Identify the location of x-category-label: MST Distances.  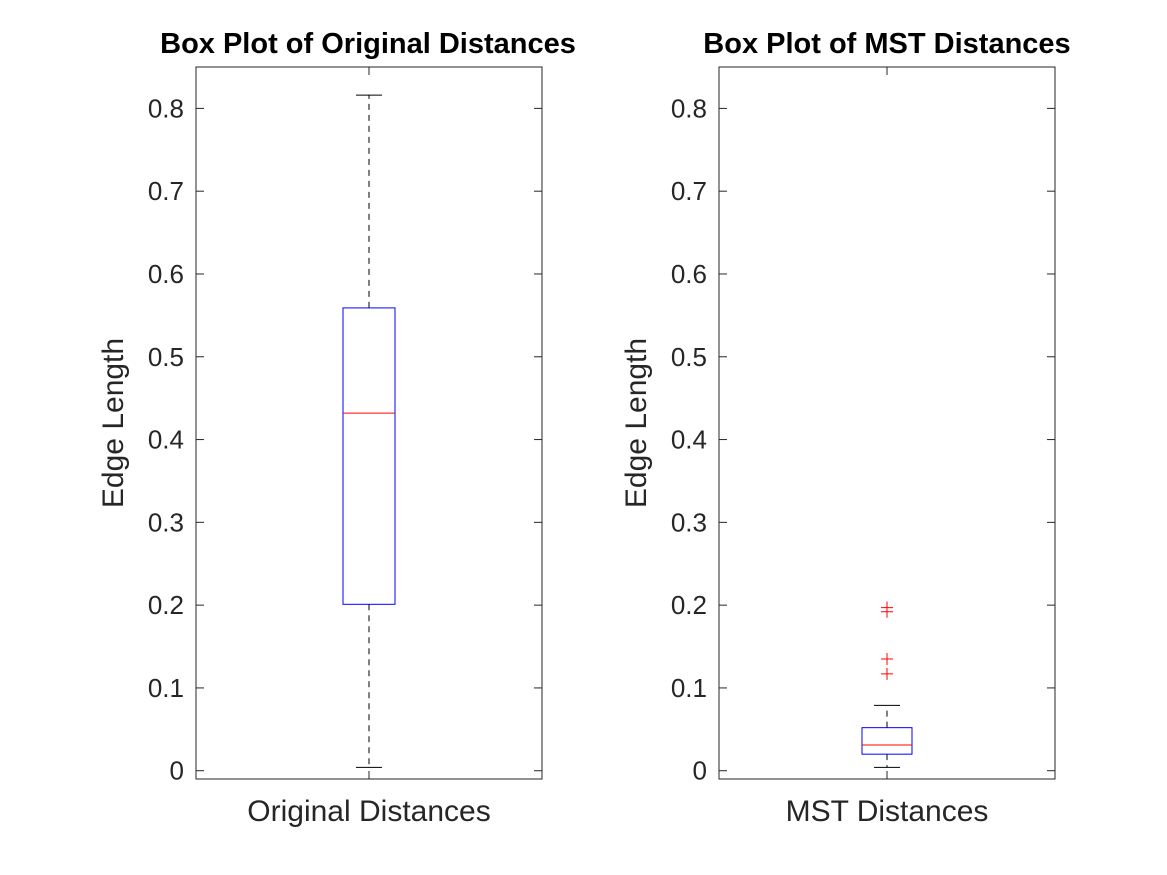
(887, 811).